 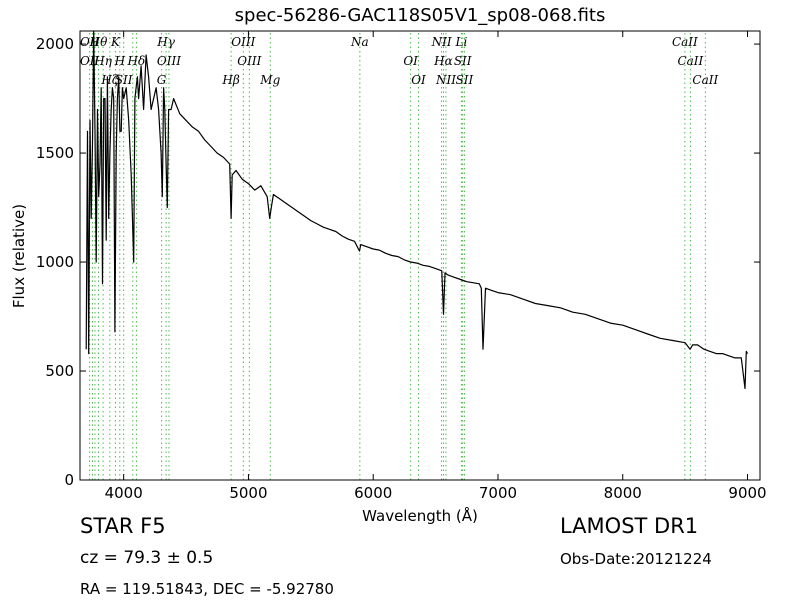 I want to click on spectral-line-label: Hδ, so click(x=136, y=61).